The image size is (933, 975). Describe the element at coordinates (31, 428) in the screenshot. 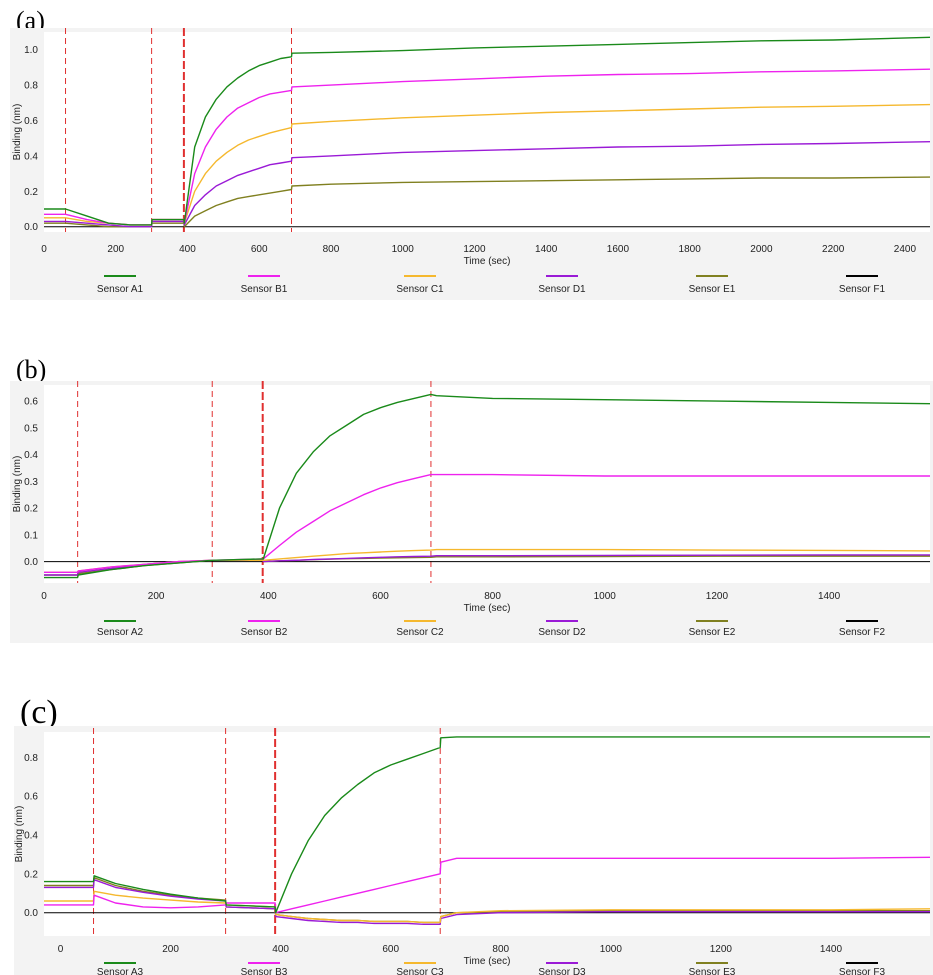

I see `y-tick-label: 0.5` at that location.